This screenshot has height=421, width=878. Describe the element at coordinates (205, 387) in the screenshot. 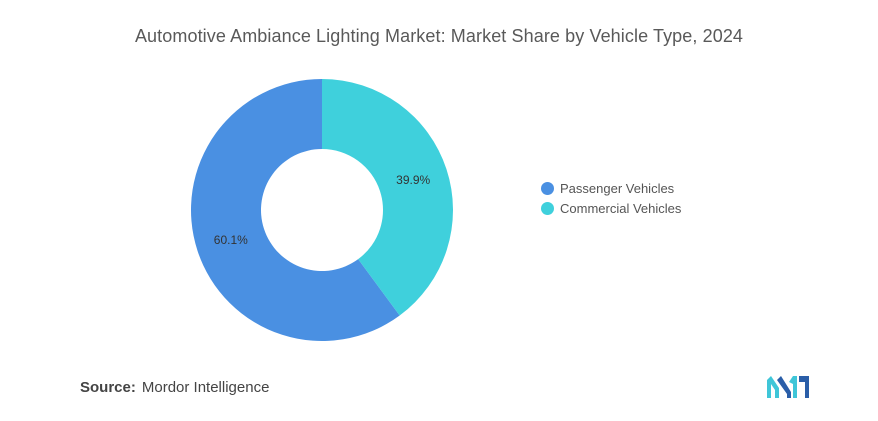

I see `source-text: Mordor Intelligence` at that location.